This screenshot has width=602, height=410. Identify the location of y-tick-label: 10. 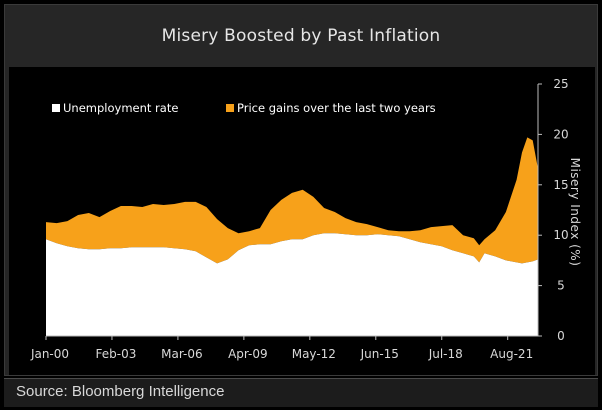
(560, 235).